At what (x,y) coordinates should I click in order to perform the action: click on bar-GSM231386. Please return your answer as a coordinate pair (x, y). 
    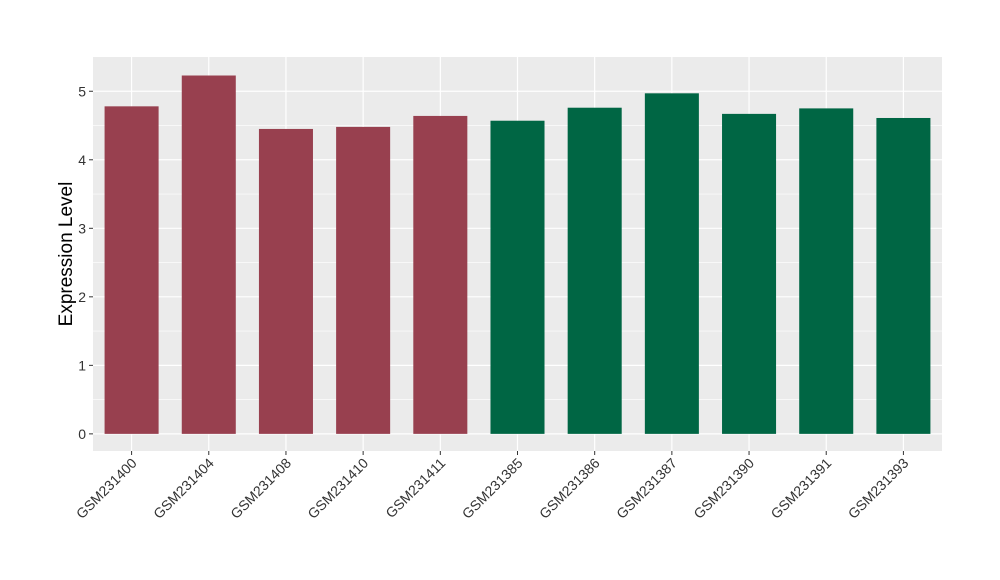
    Looking at the image, I should click on (594, 270).